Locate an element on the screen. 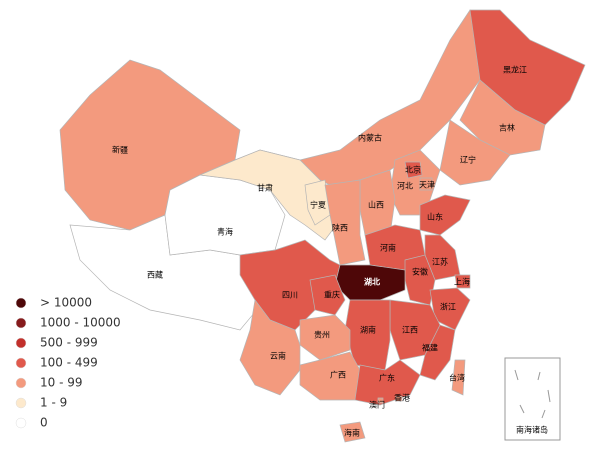 The height and width of the screenshot is (450, 600). province-label: 宁夏 is located at coordinates (318, 205).